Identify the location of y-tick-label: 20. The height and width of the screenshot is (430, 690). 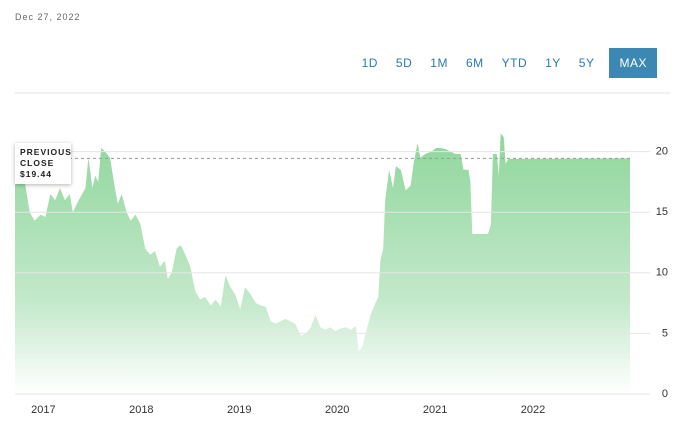
(662, 152).